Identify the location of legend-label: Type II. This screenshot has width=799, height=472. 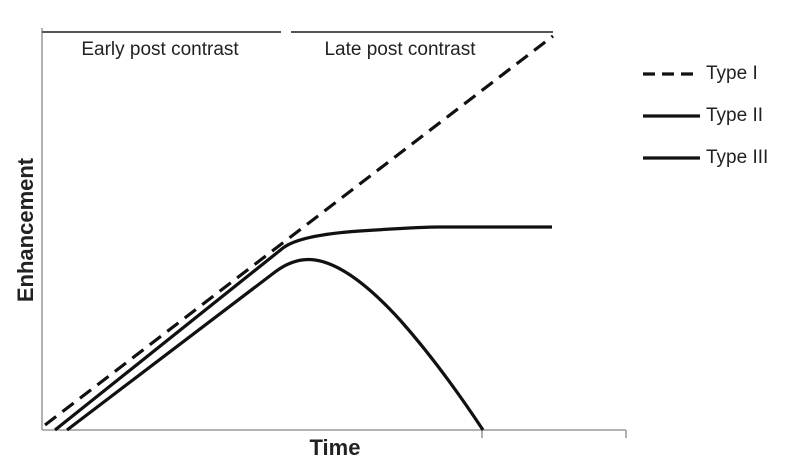
(734, 115).